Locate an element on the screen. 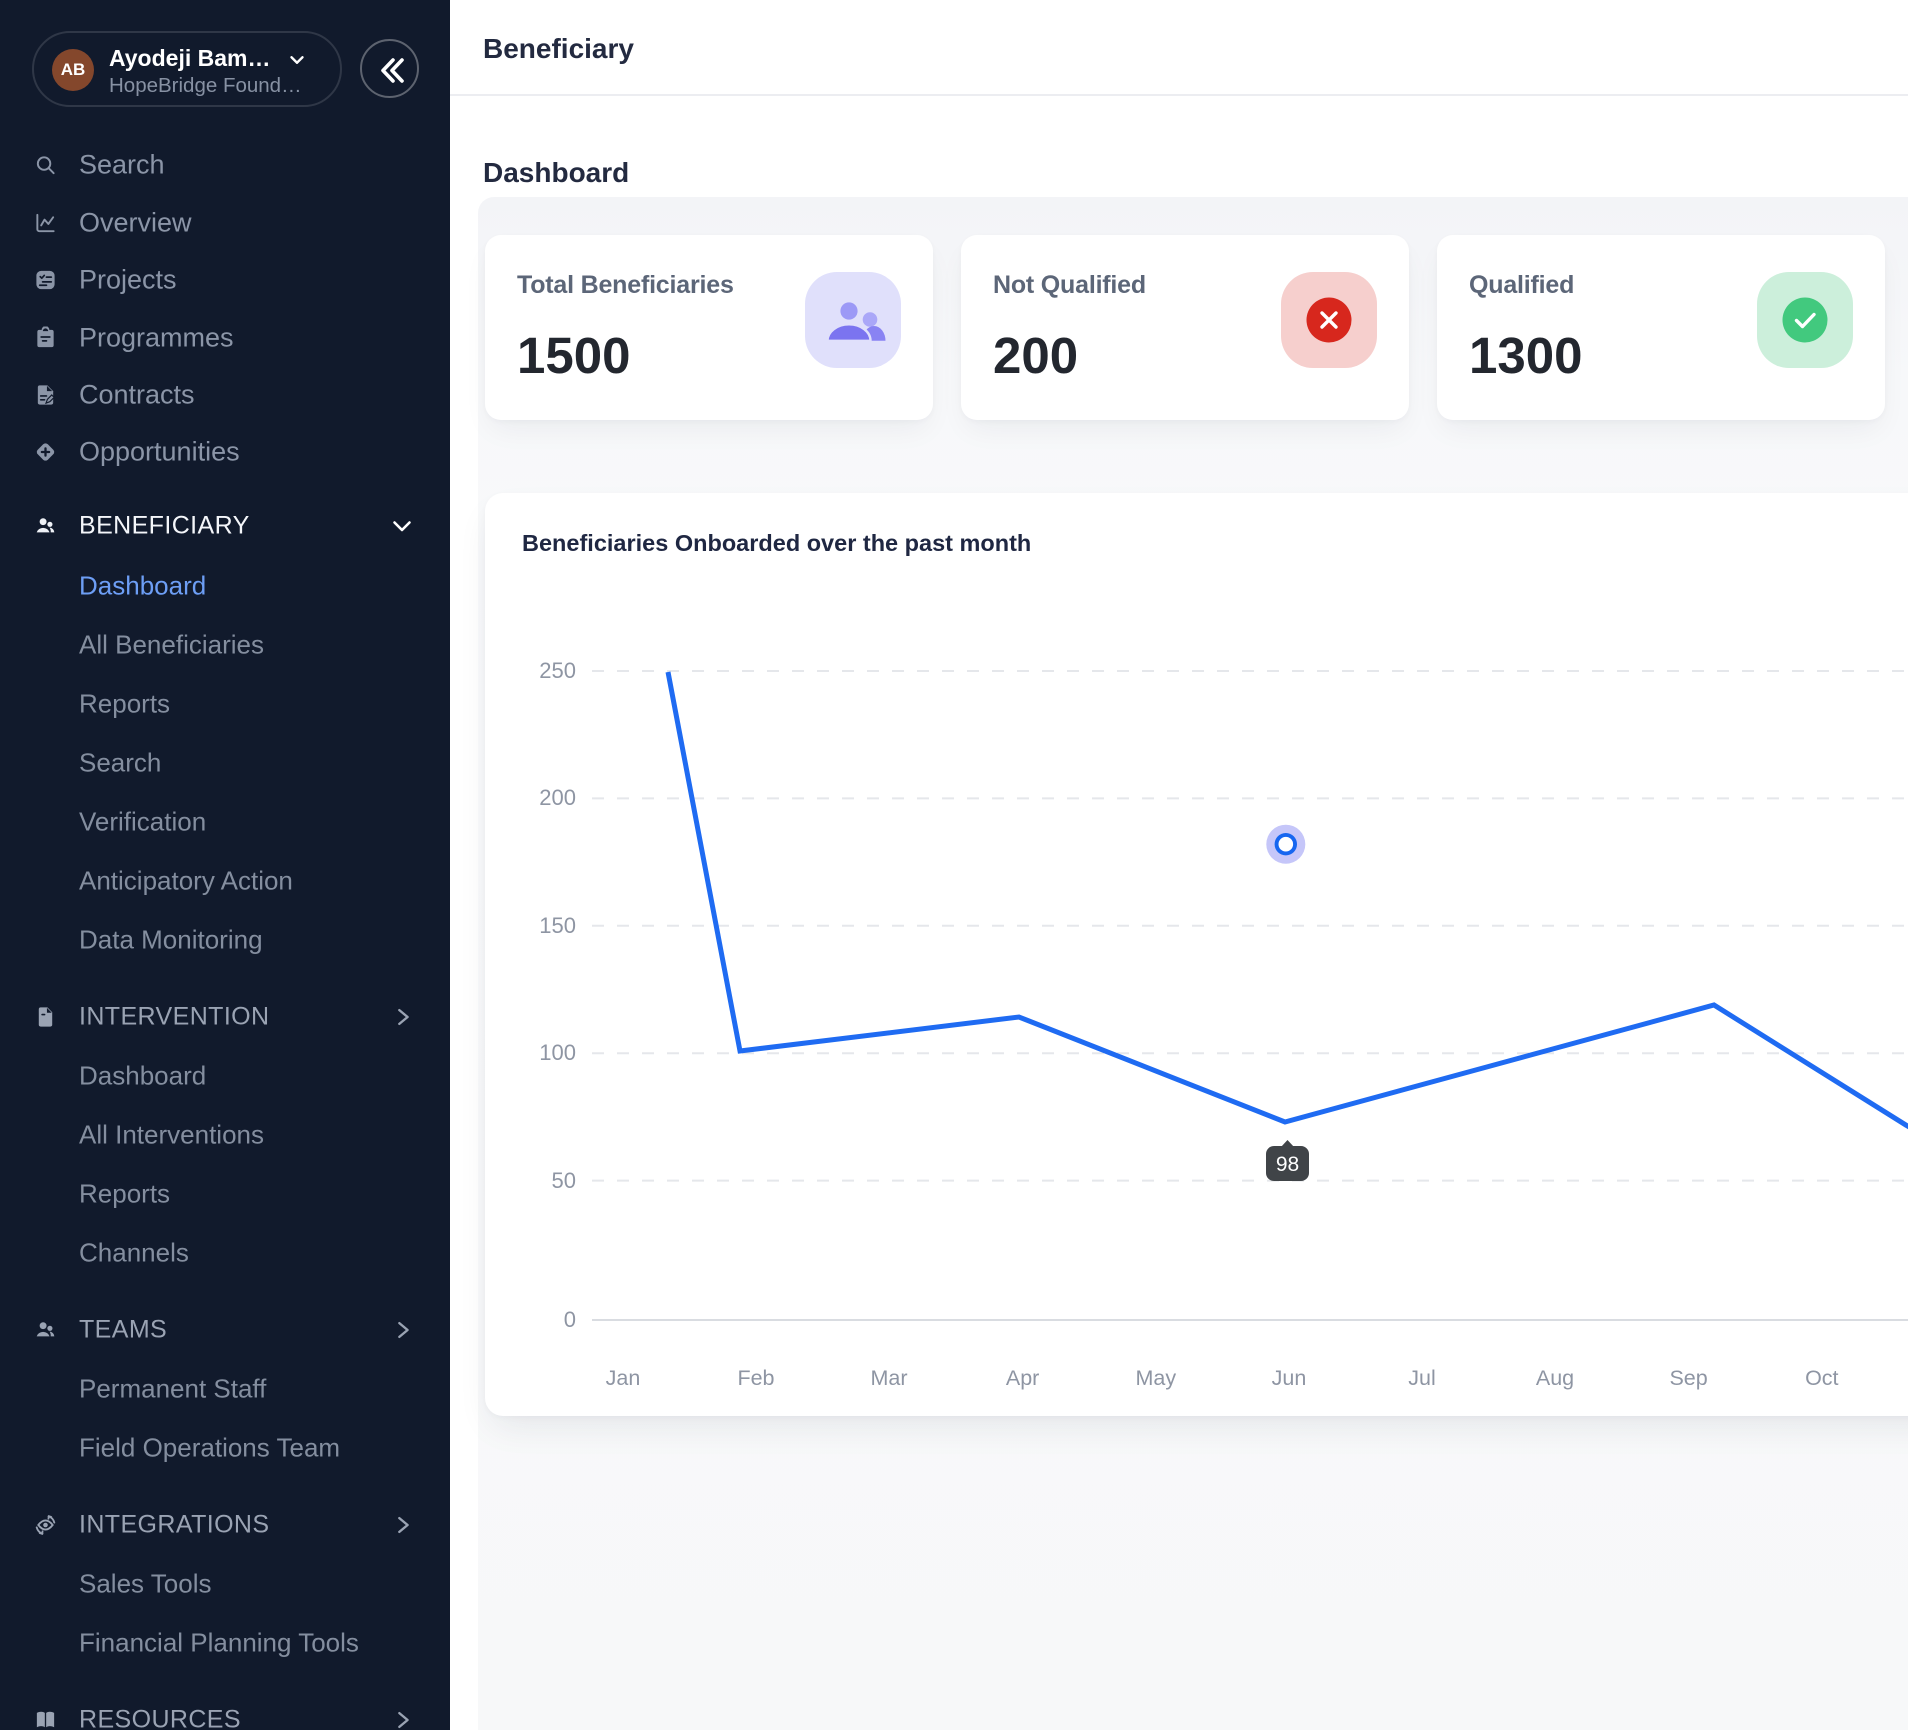  svg-text: Oct is located at coordinates (1821, 1378).